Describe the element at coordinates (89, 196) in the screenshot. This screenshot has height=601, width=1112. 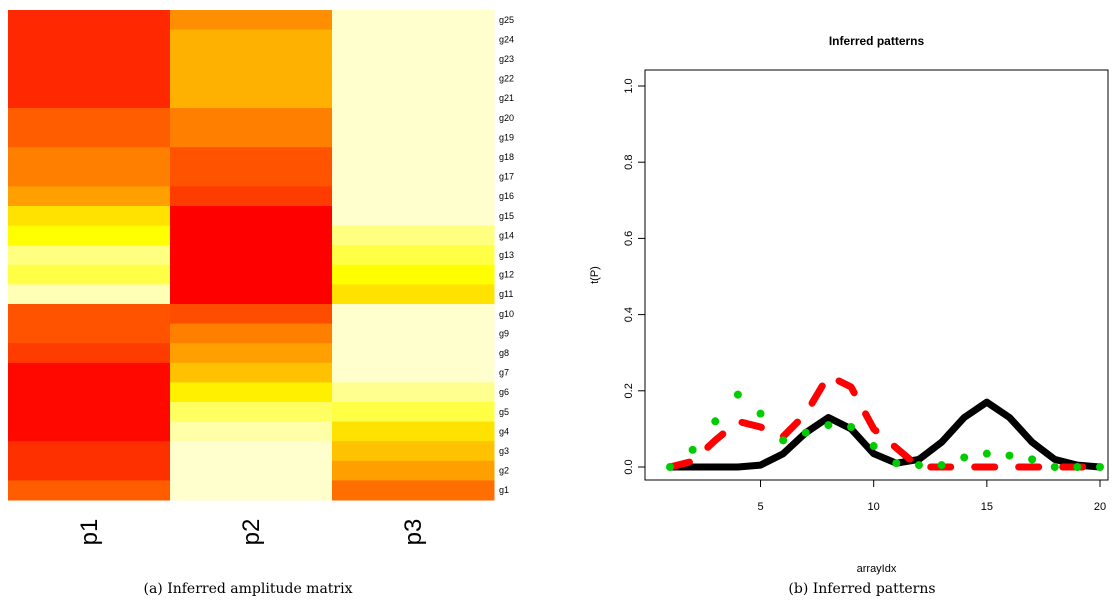
I see `heatmap-cell-g16-p1` at that location.